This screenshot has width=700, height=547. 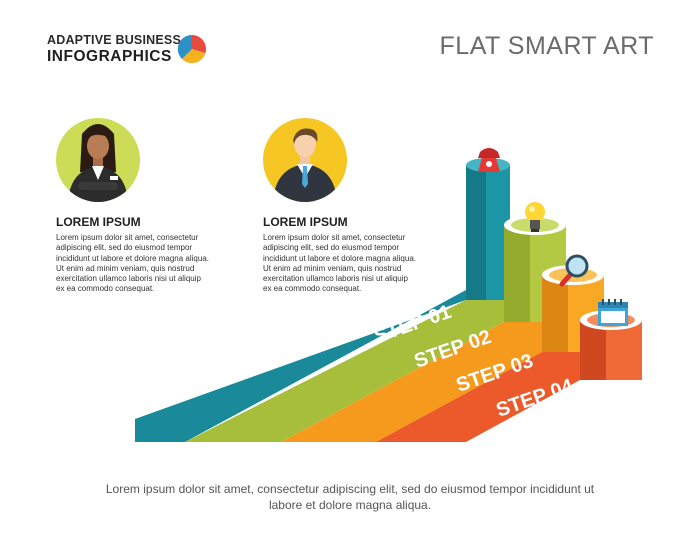 I want to click on profile-title-1: LOREM IPSUM, so click(x=98, y=222).